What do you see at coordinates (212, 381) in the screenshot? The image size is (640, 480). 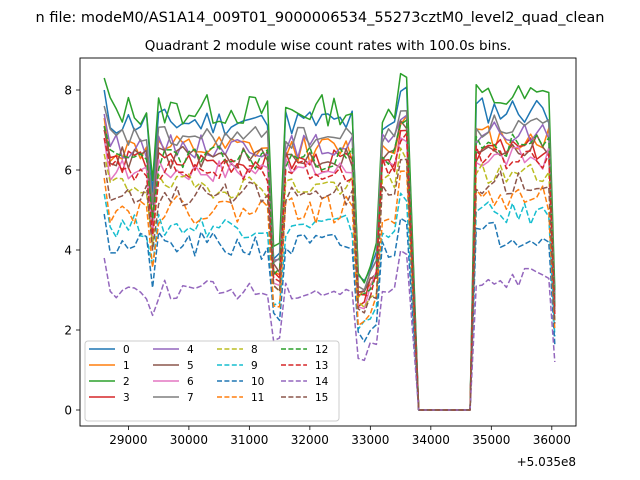 I see `legend-box` at bounding box center [212, 381].